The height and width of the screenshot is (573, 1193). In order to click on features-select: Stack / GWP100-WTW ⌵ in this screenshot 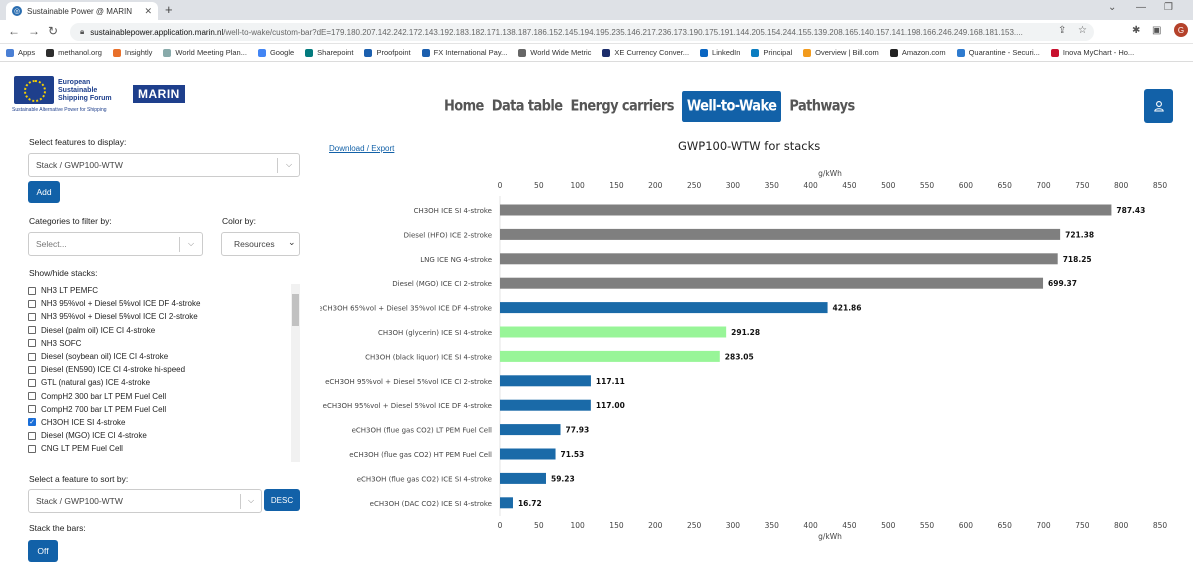, I will do `click(164, 165)`.